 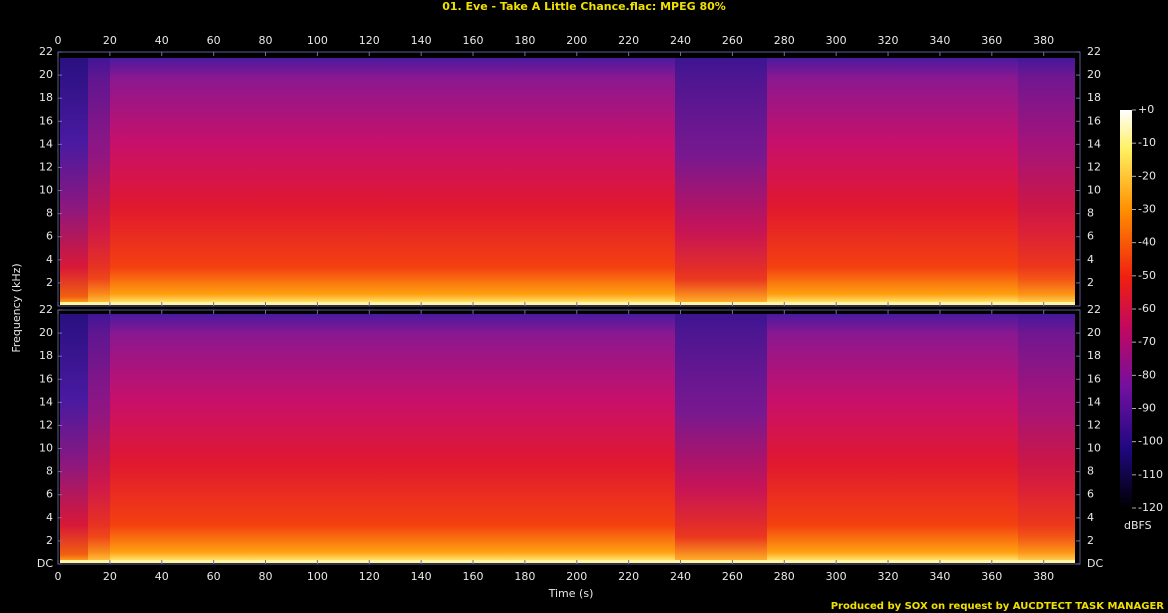 I want to click on colorbar-tick-label: -90, so click(x=1147, y=408).